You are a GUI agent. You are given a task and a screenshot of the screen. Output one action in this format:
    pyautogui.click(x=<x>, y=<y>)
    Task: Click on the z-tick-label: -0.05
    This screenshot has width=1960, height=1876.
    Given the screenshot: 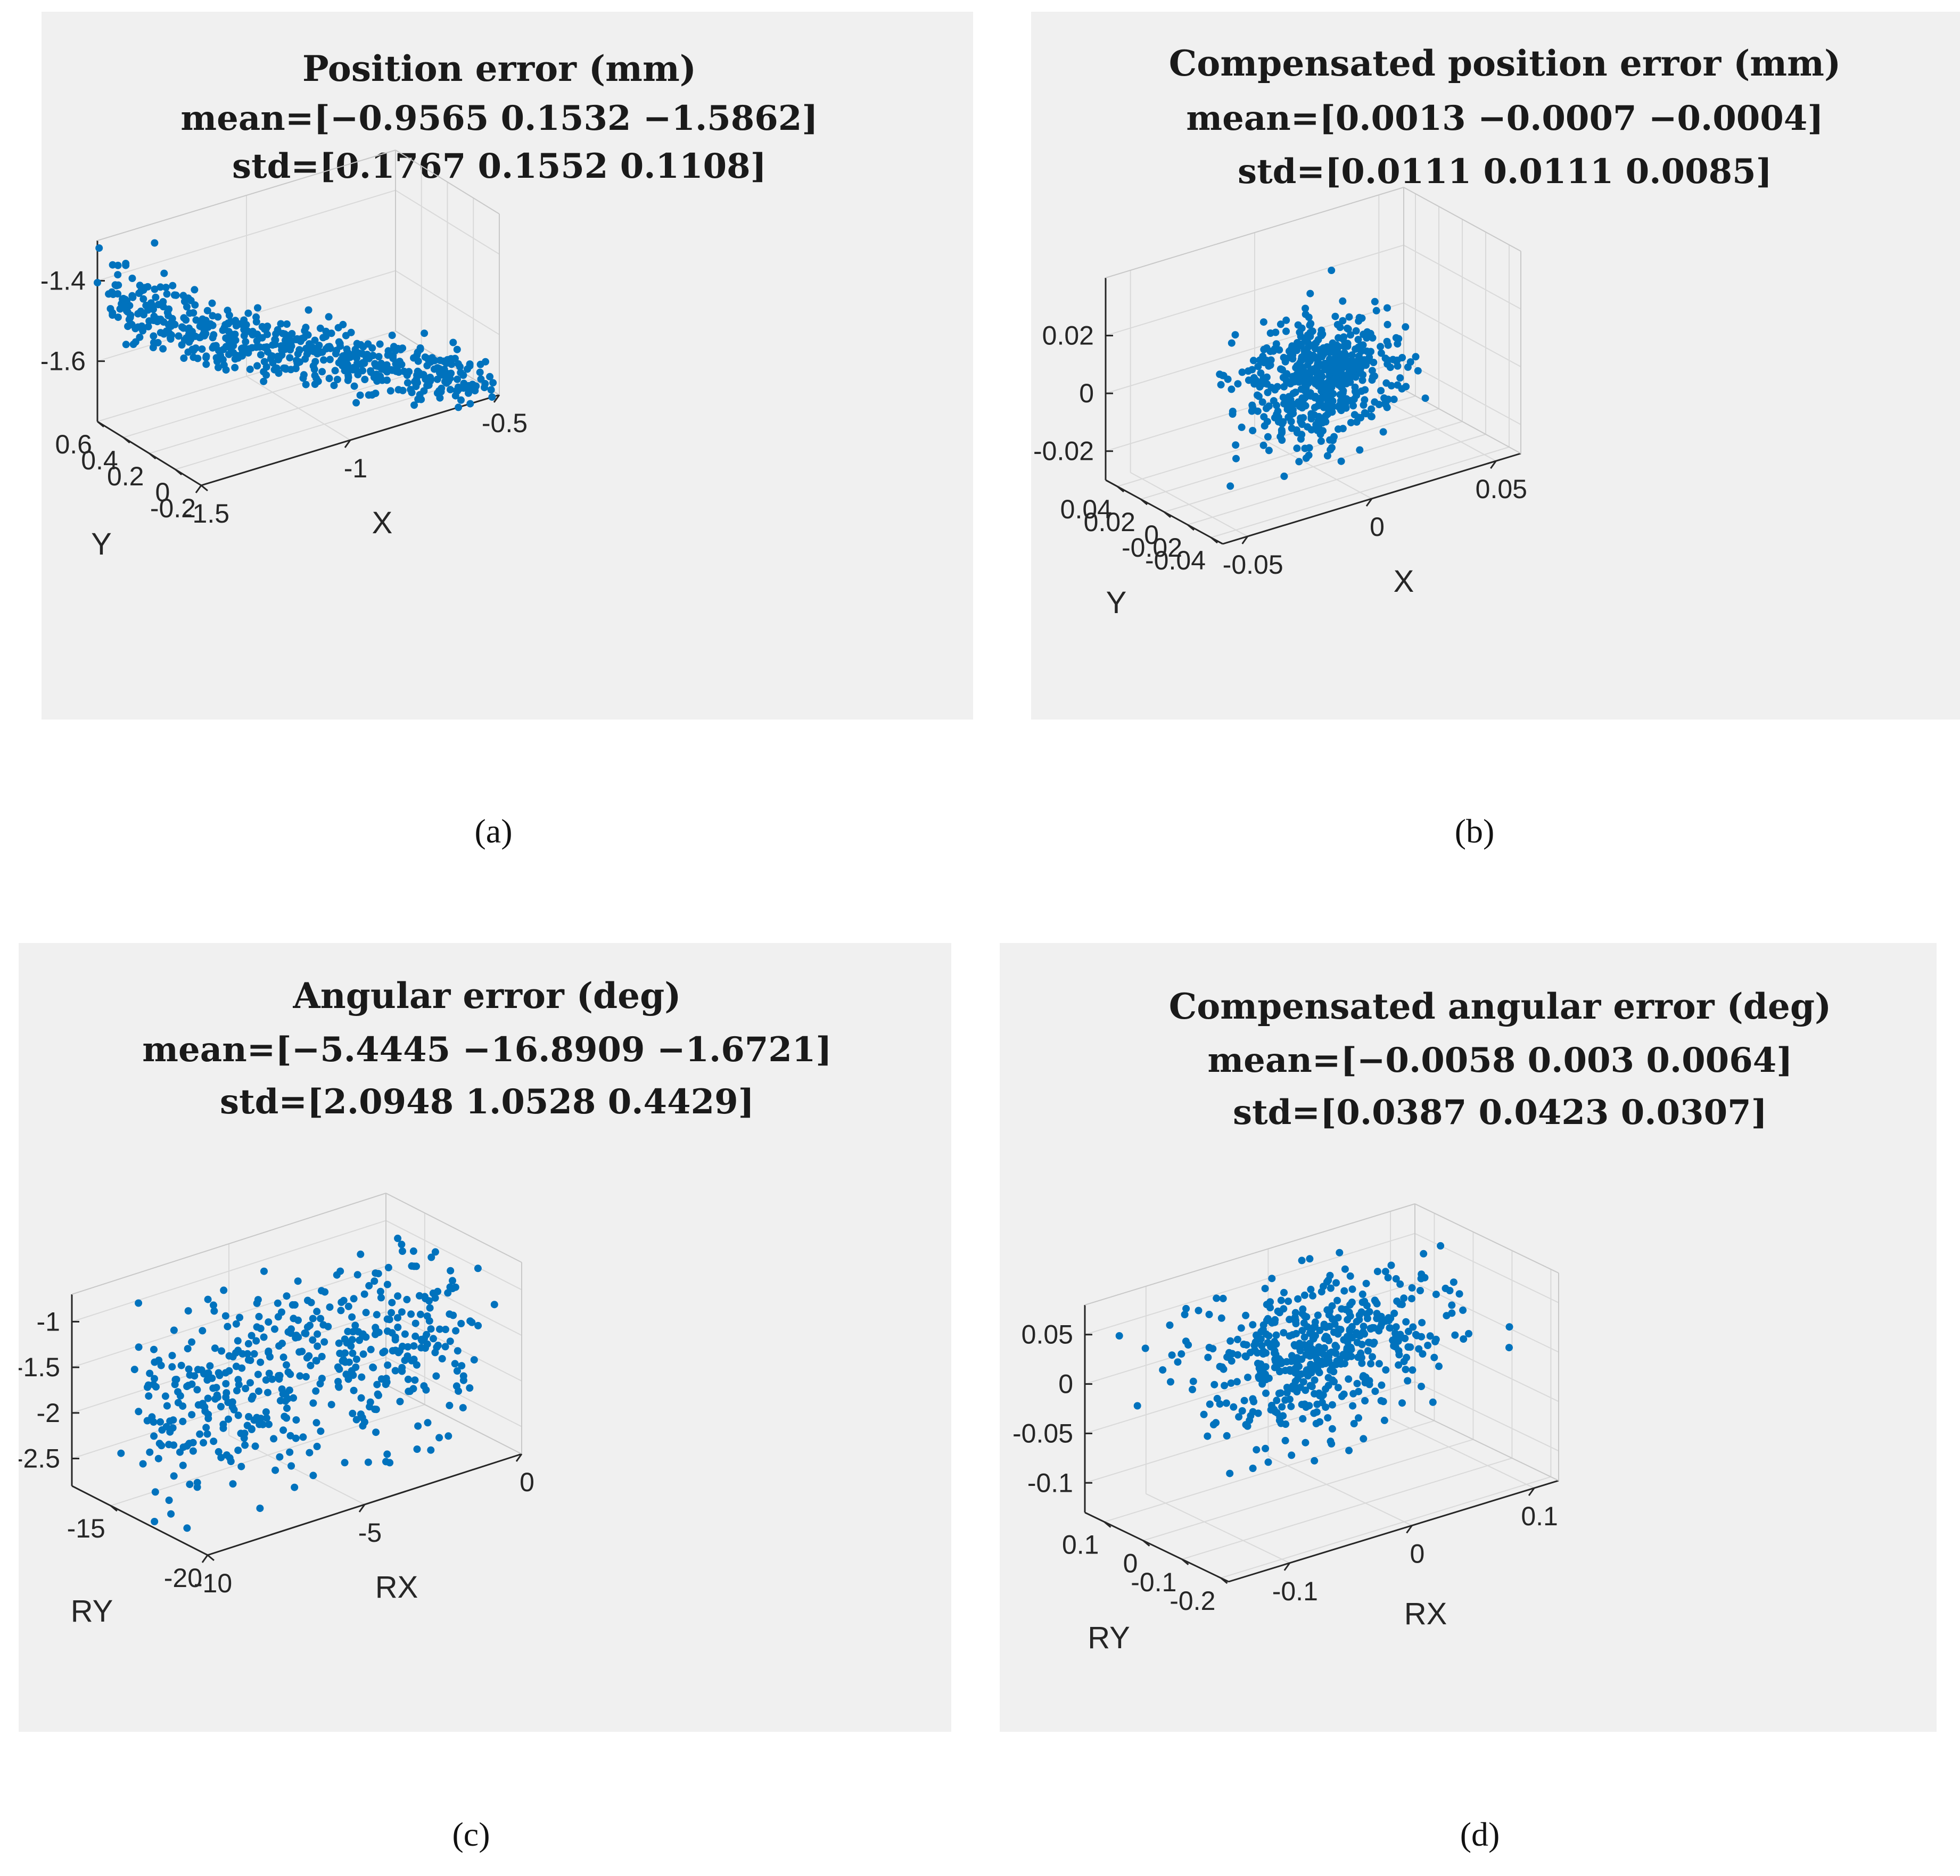 What is the action you would take?
    pyautogui.click(x=1042, y=1433)
    